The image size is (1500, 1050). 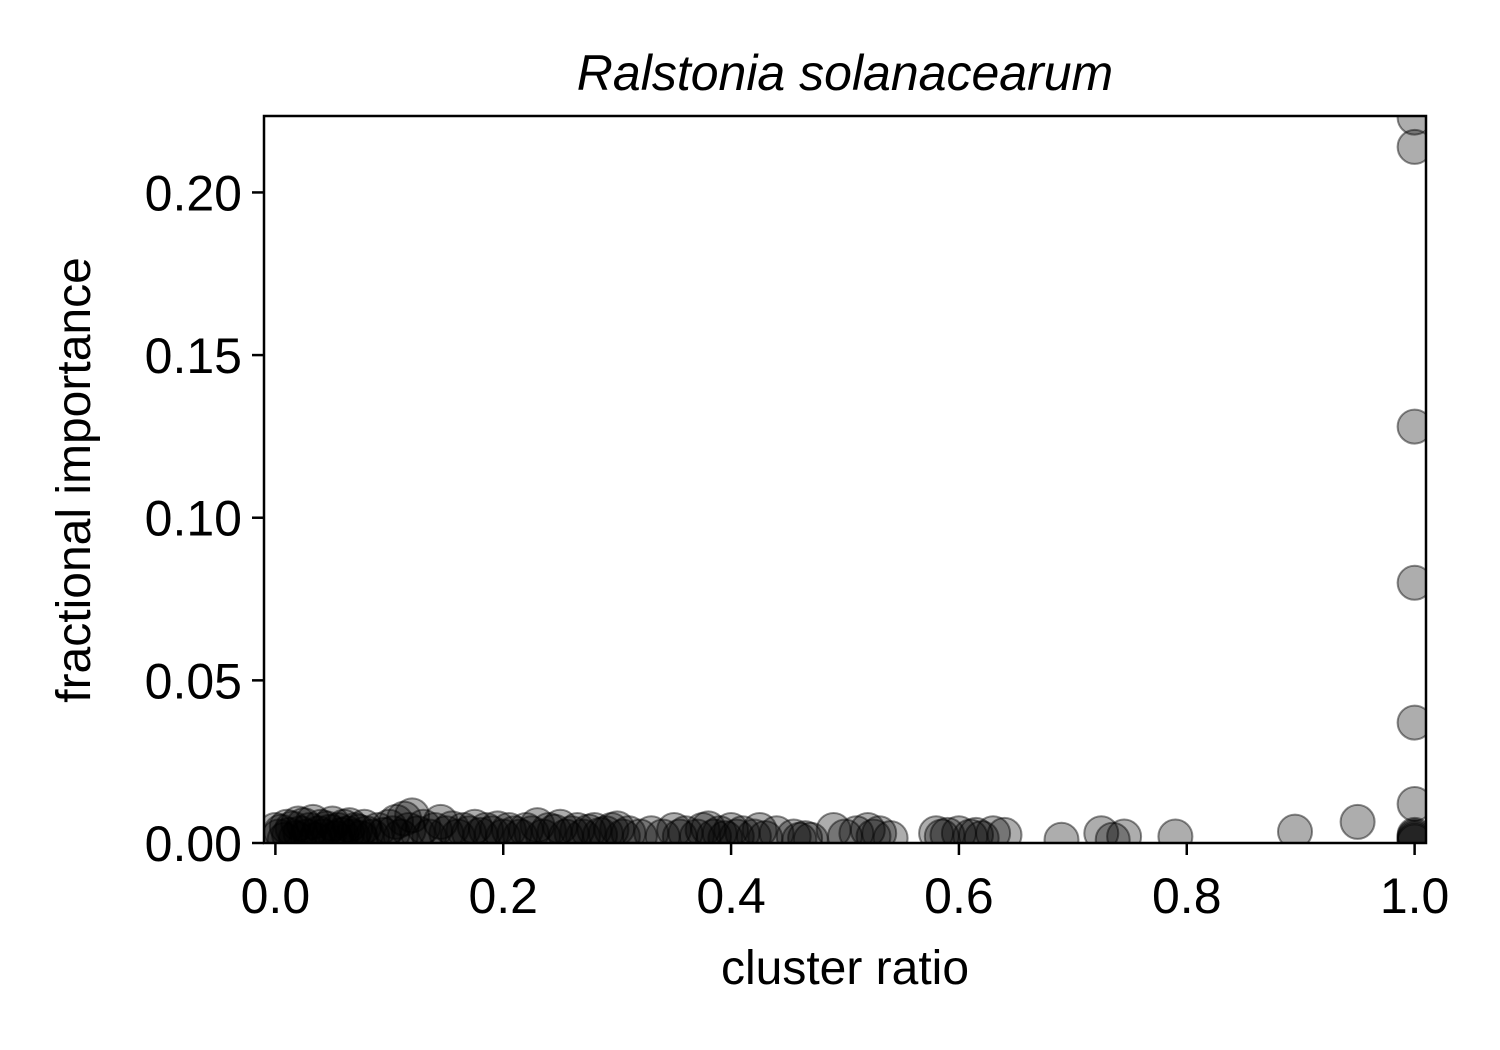 I want to click on y-tick-label: 0.15, so click(x=193, y=356).